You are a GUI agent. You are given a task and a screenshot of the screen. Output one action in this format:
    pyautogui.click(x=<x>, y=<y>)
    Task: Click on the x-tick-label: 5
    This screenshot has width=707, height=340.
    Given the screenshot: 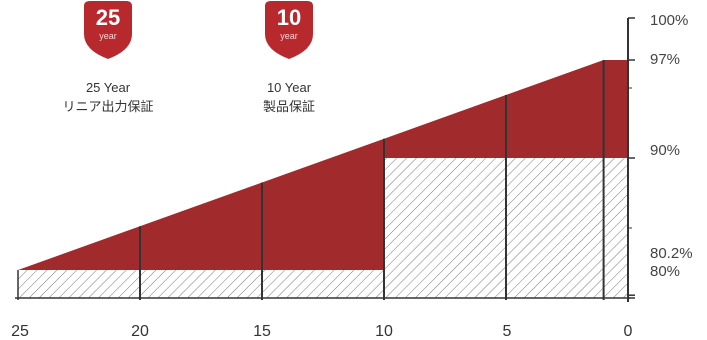 What is the action you would take?
    pyautogui.click(x=507, y=331)
    